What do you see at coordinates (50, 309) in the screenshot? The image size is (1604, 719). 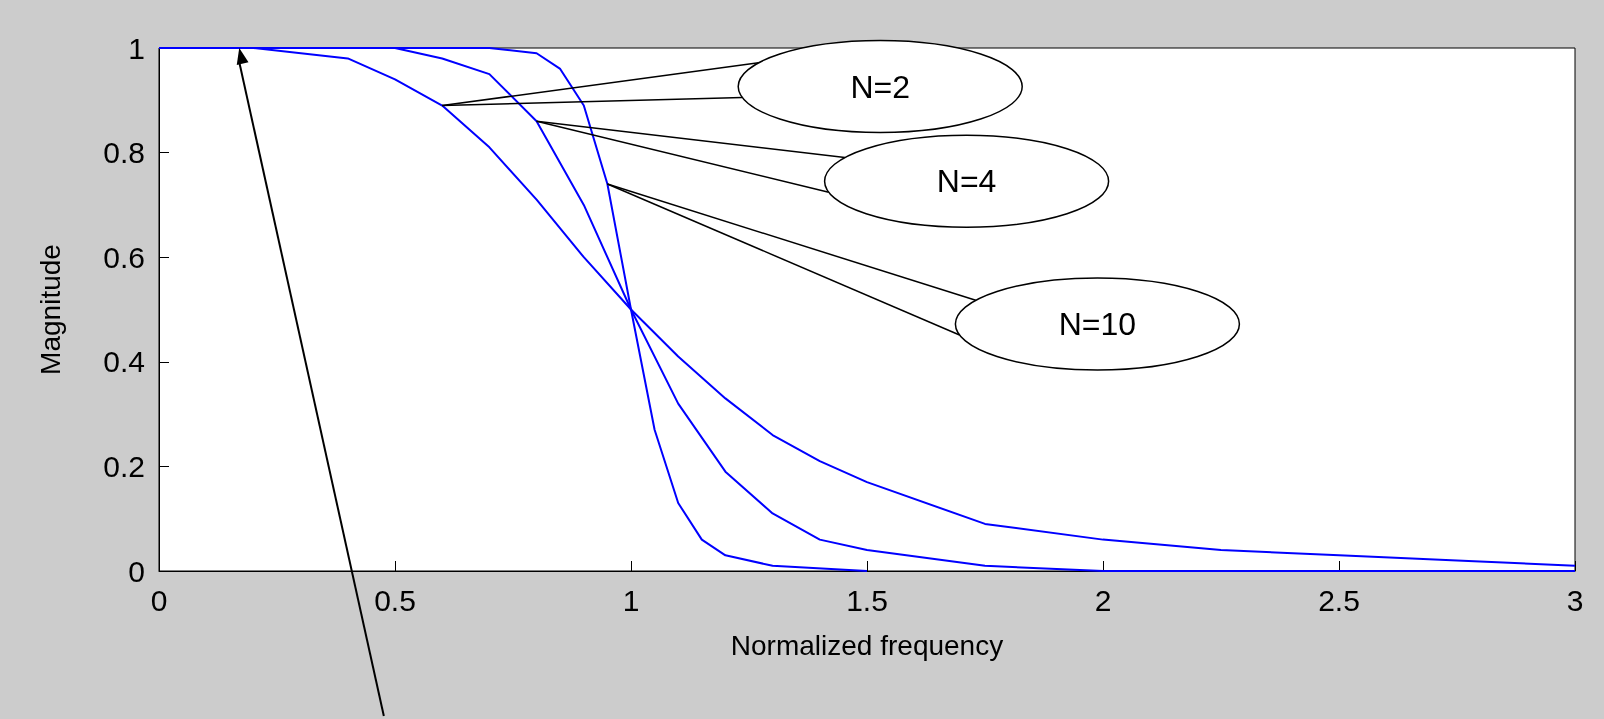 I see `y-axis-title: Magnitude` at bounding box center [50, 309].